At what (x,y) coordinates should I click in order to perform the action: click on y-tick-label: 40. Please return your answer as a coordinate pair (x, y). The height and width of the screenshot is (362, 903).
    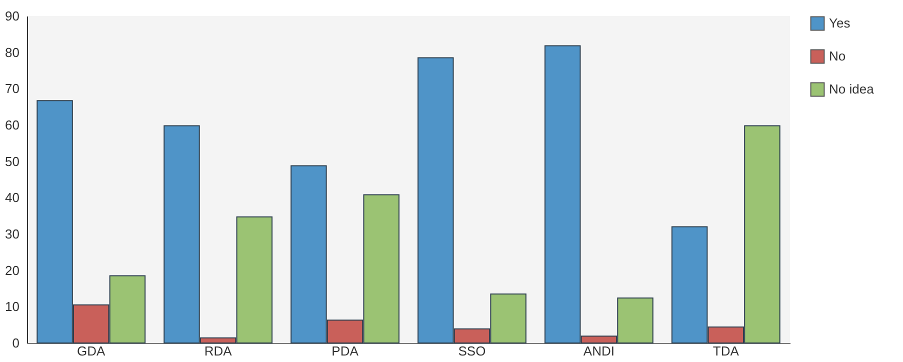
    Looking at the image, I should click on (12, 198).